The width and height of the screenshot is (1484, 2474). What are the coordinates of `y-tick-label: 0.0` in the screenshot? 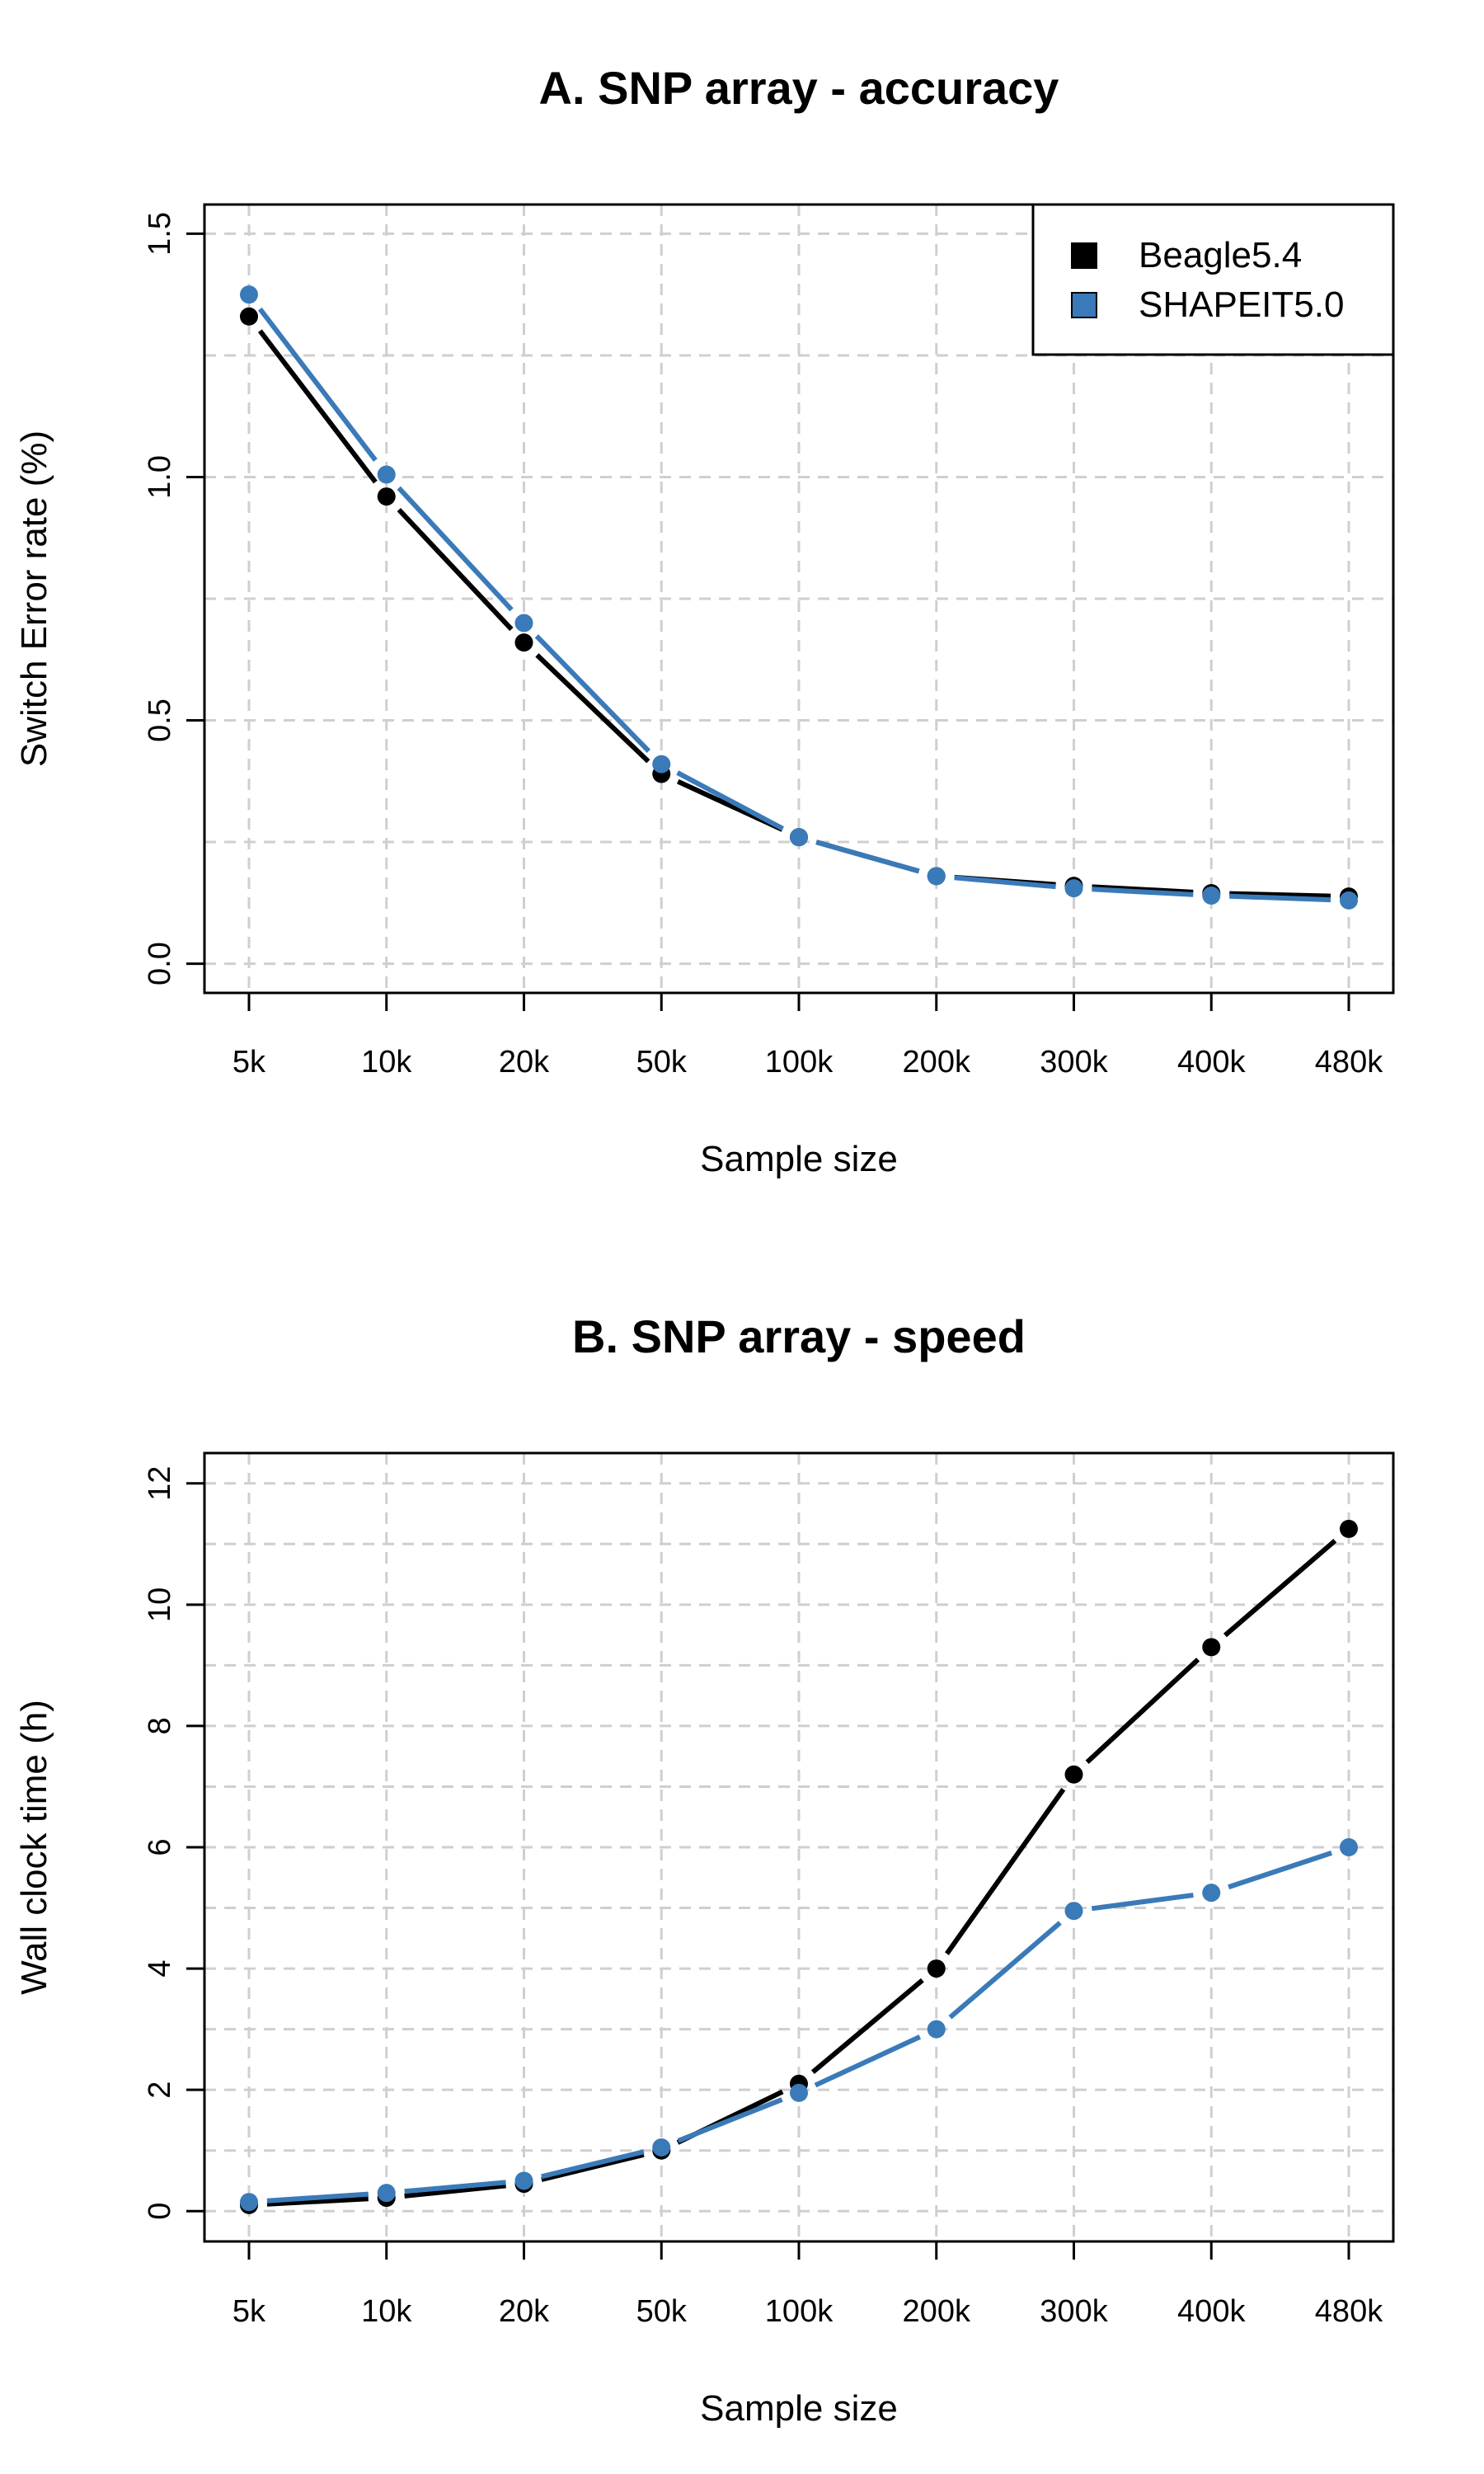 It's located at (160, 963).